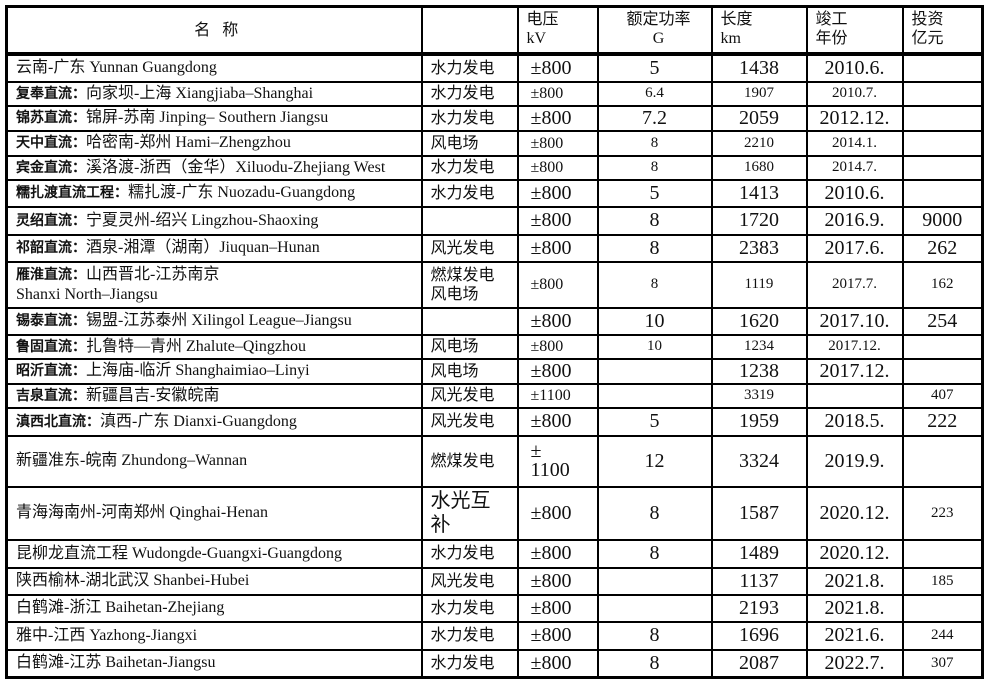  I want to click on investment-cell: 254, so click(942, 321).